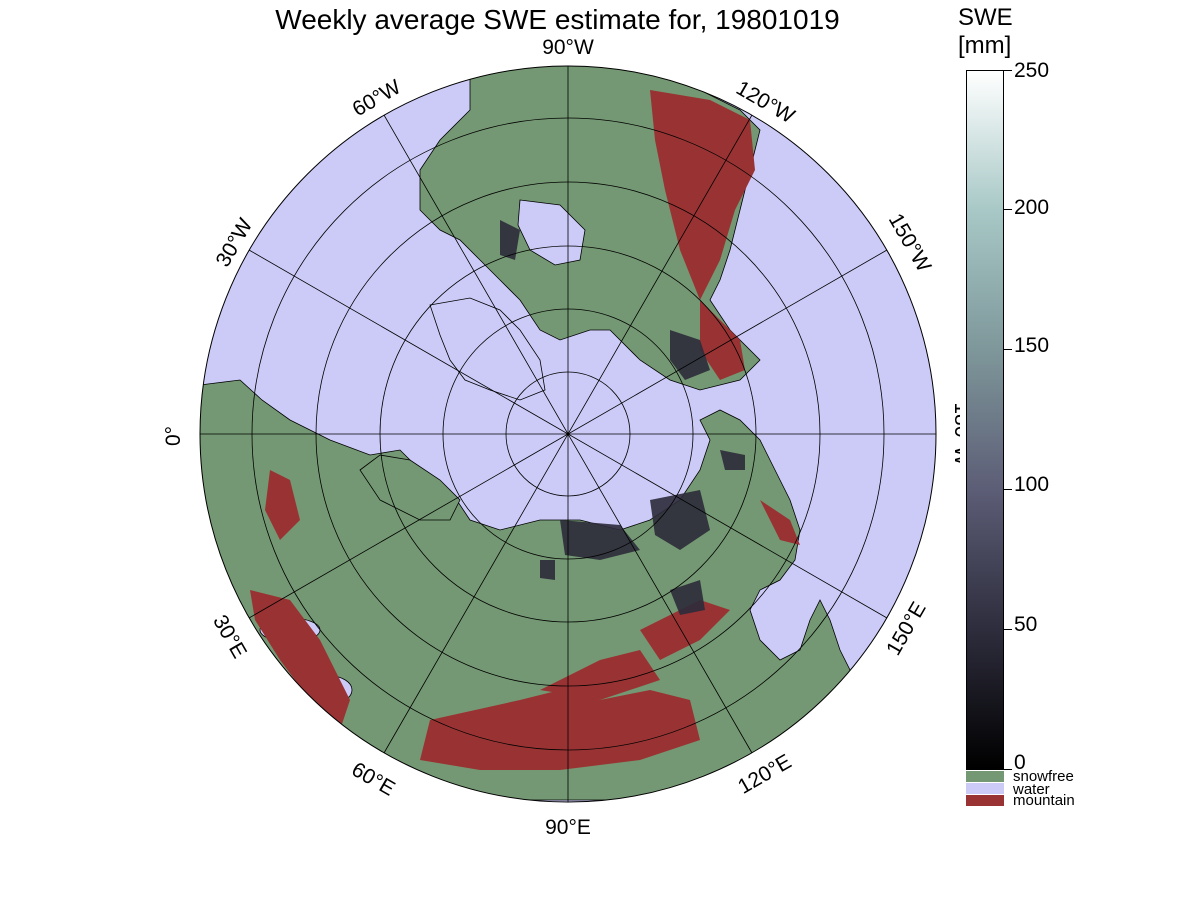 The height and width of the screenshot is (901, 1201). What do you see at coordinates (1044, 800) in the screenshot?
I see `legend-label-mountain: mountain` at bounding box center [1044, 800].